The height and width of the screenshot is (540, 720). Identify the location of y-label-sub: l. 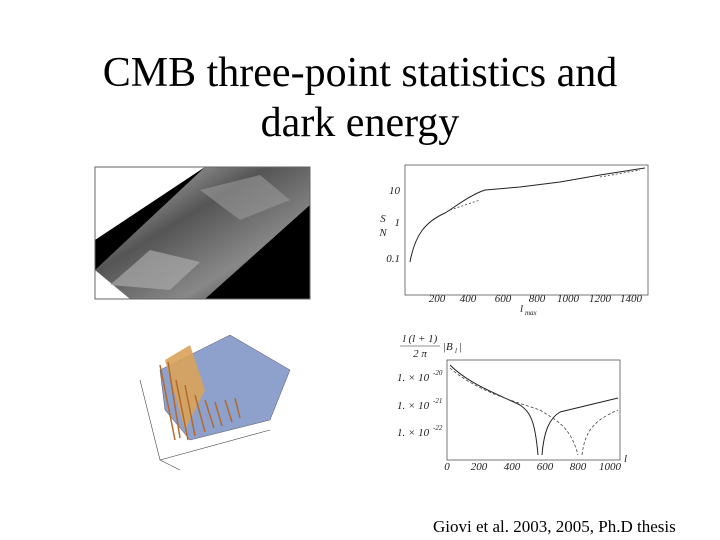
(456, 351).